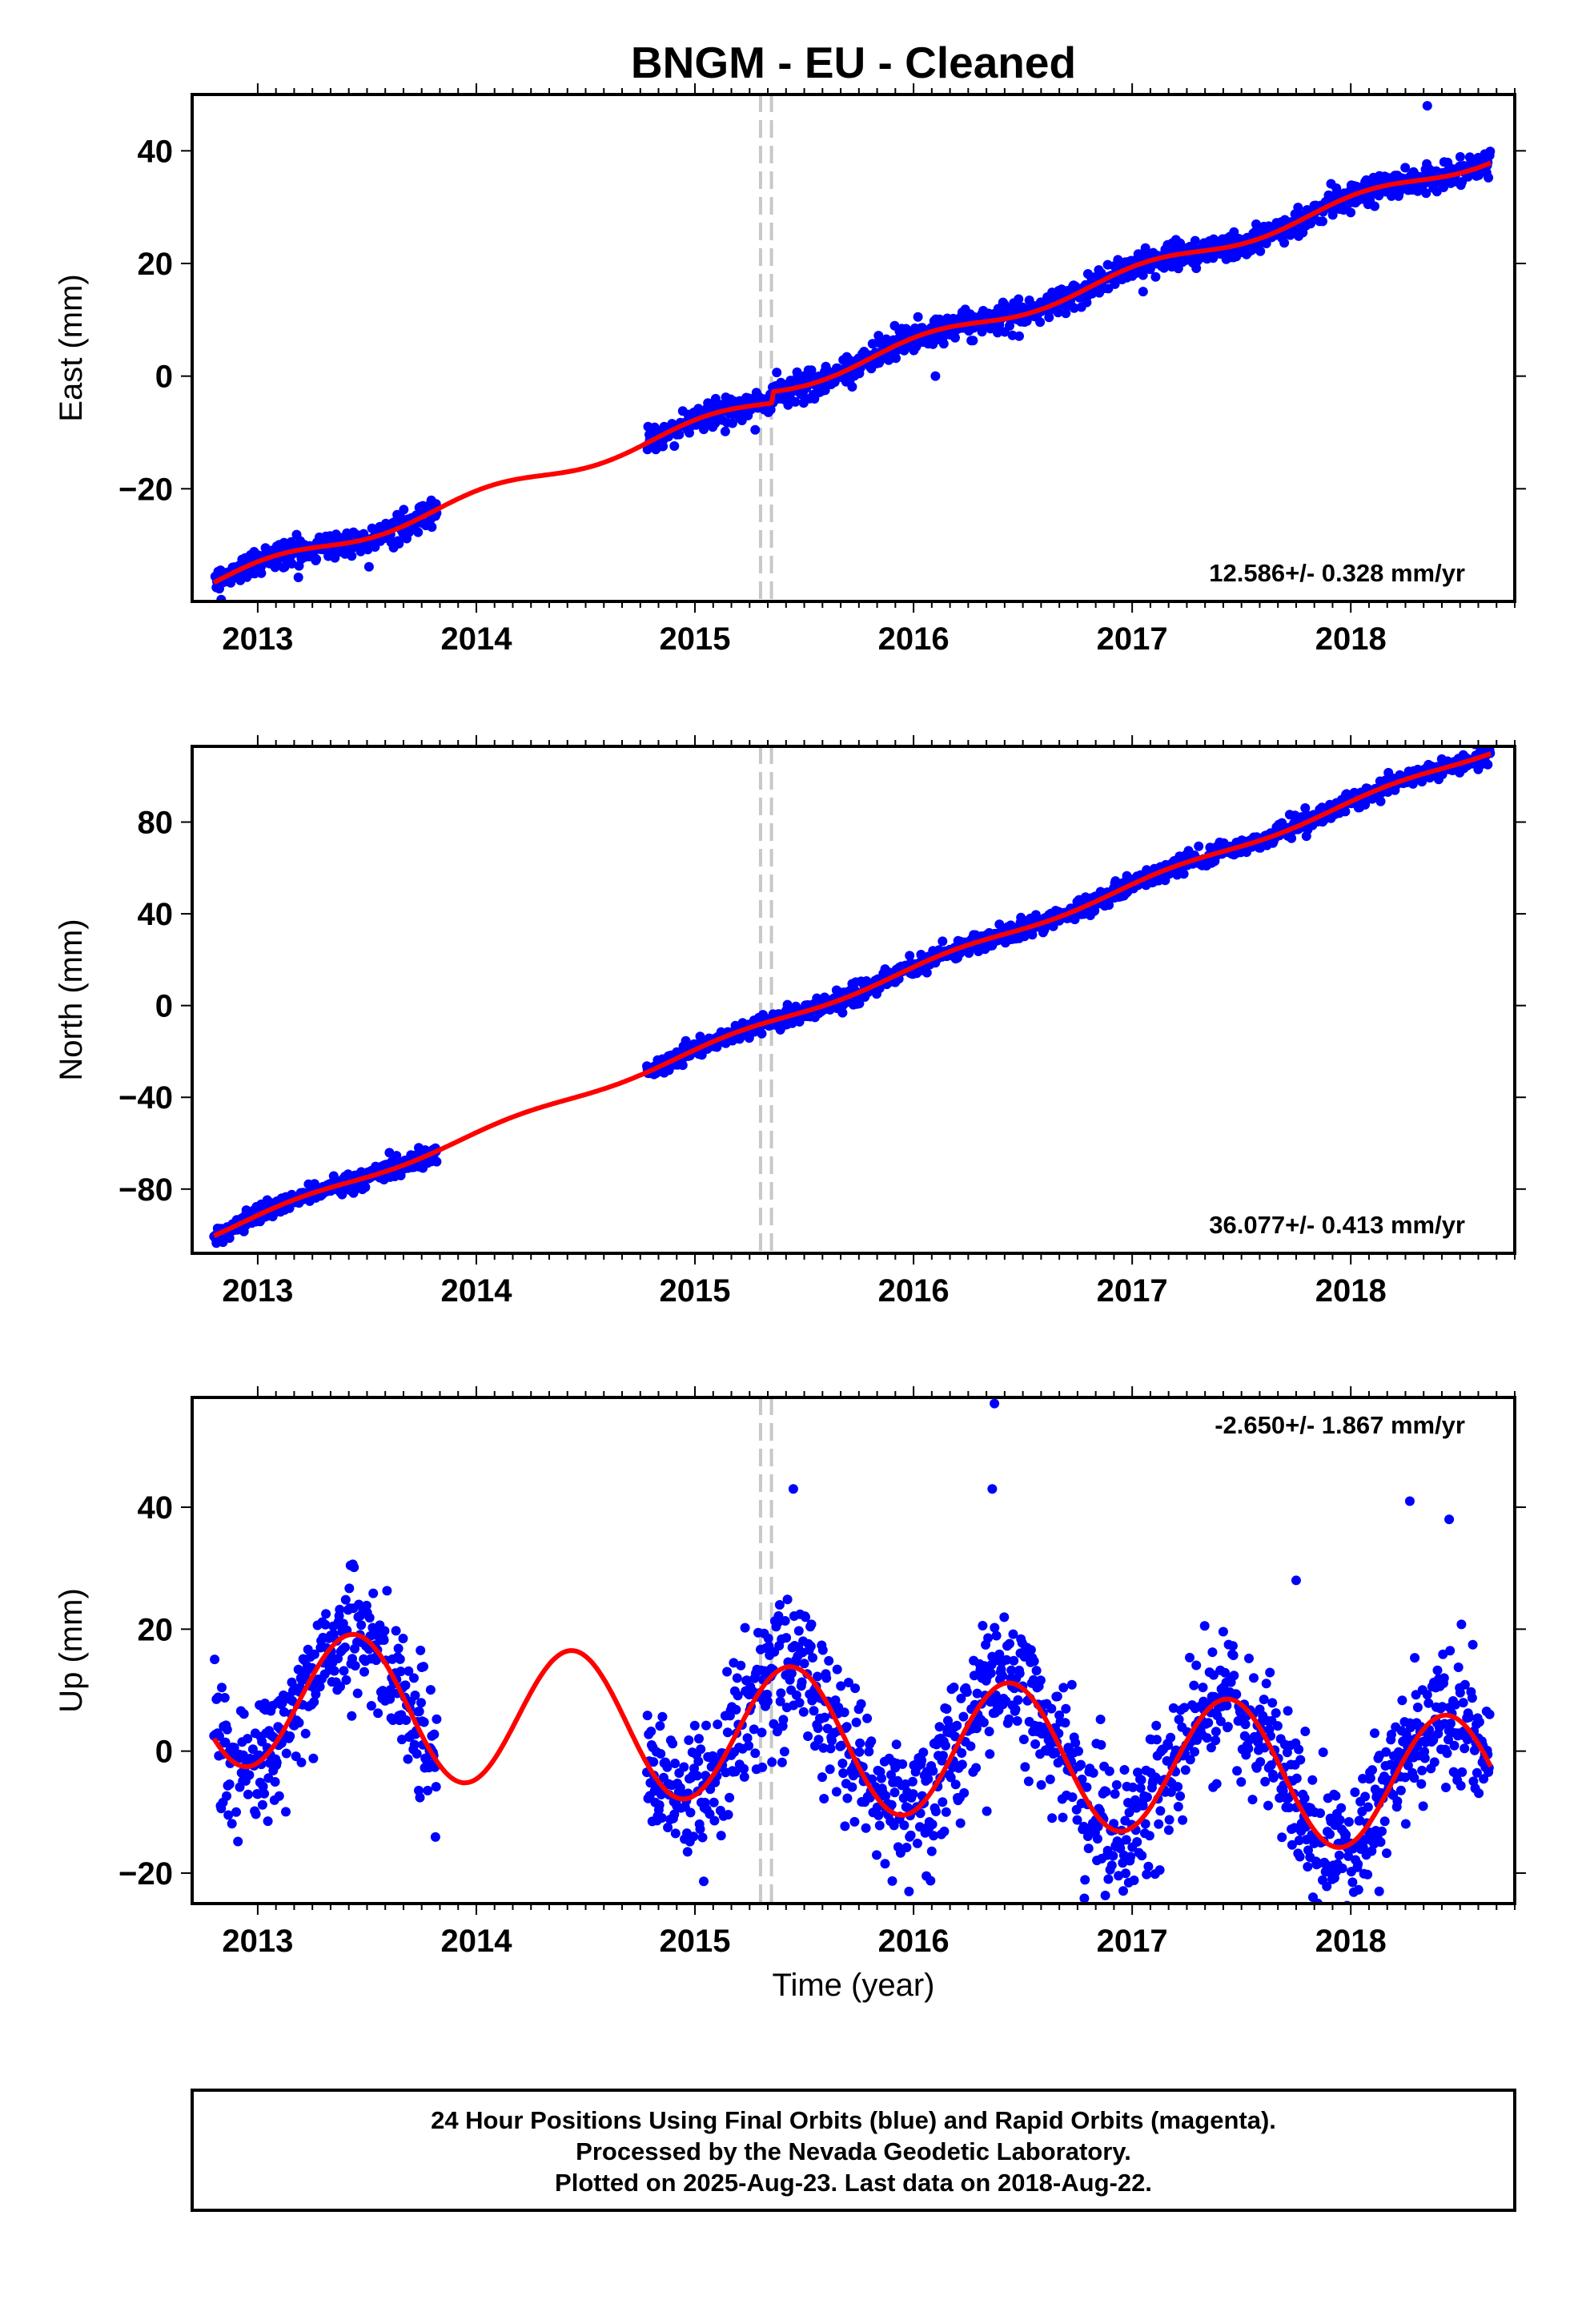 This screenshot has width=1582, height=2324. What do you see at coordinates (476, 1291) in the screenshot?
I see `x-tick-label: 2014` at bounding box center [476, 1291].